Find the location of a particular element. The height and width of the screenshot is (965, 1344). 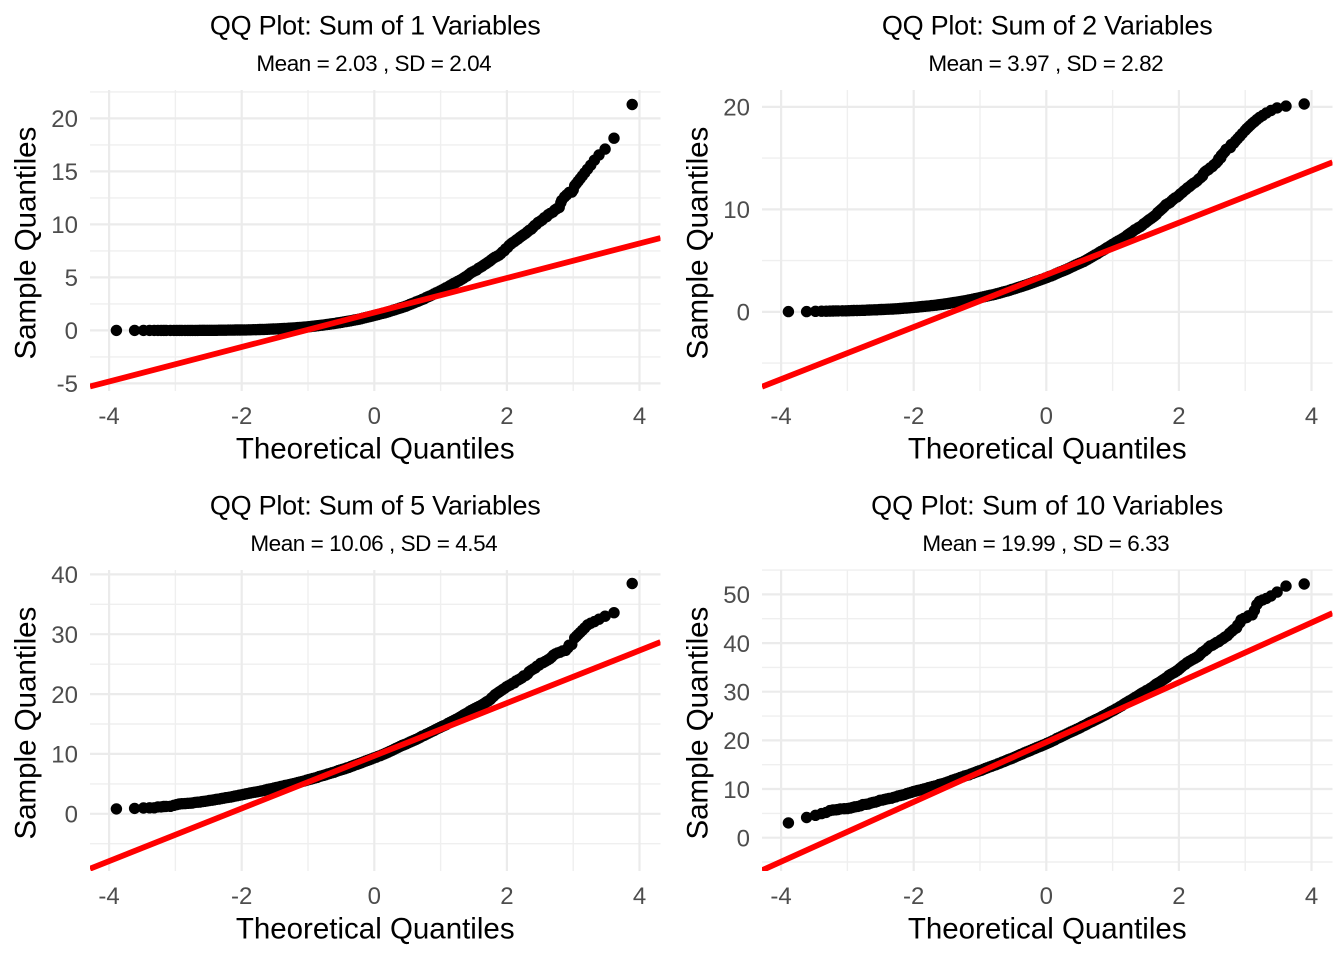

svg-text: 50 is located at coordinates (736, 595).